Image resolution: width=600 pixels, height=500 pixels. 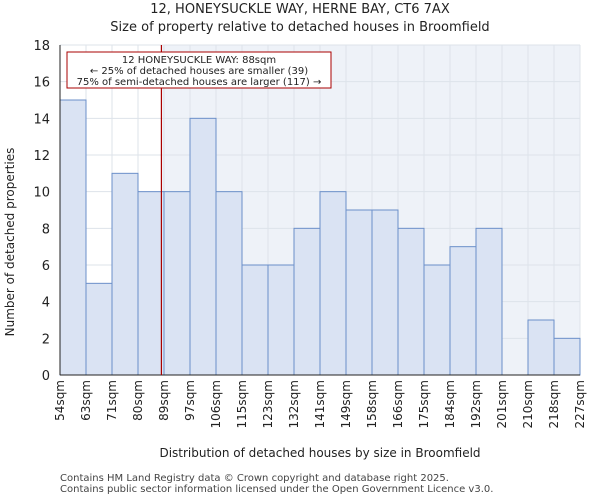 What do you see at coordinates (46, 376) in the screenshot?
I see `y-tick-label: 0` at bounding box center [46, 376].